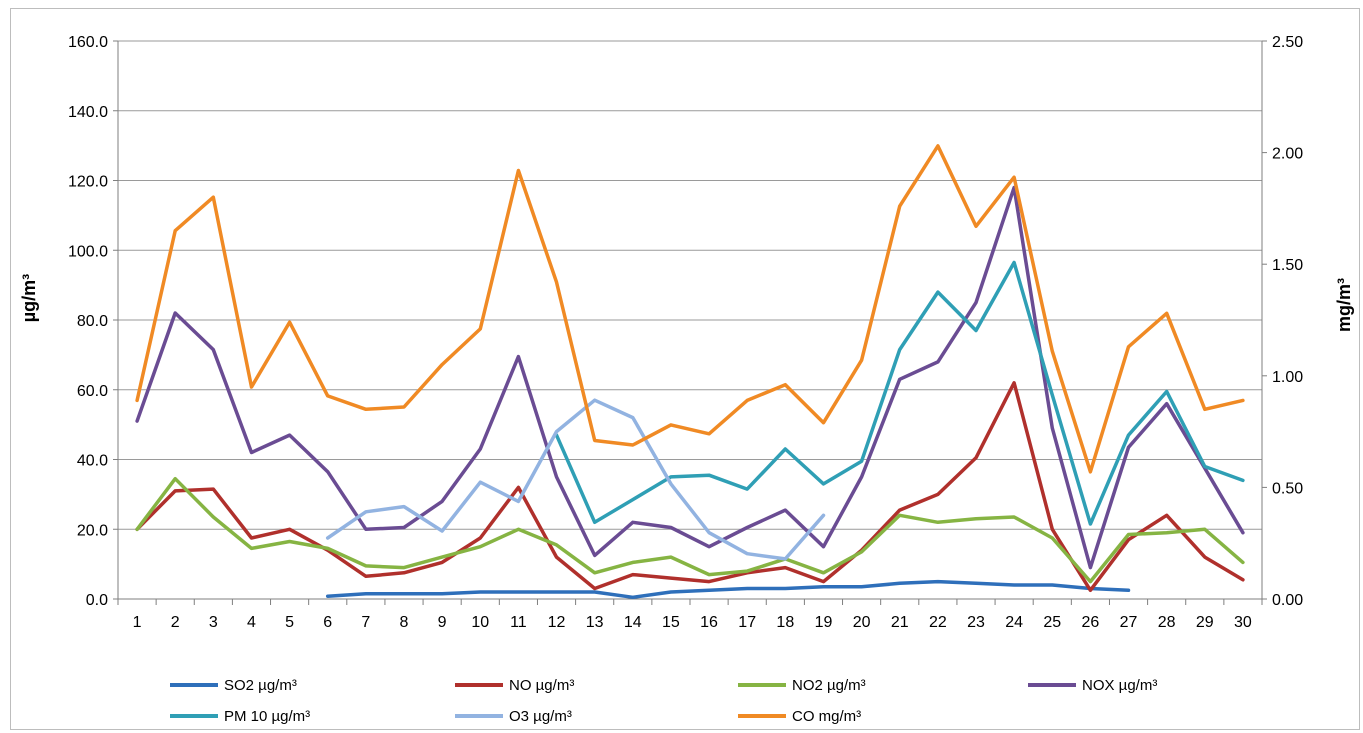 Image resolution: width=1363 pixels, height=733 pixels. Describe the element at coordinates (575, 479) in the screenshot. I see `series-line-o3-g-m` at that location.